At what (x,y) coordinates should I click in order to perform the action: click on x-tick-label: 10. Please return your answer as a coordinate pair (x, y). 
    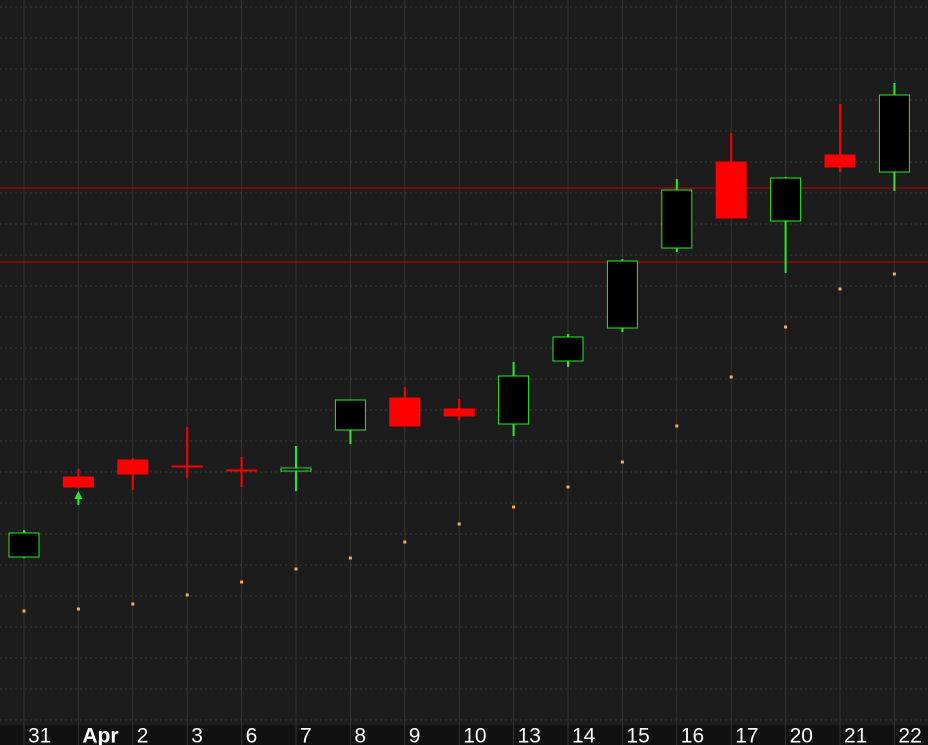
    Looking at the image, I should click on (474, 735).